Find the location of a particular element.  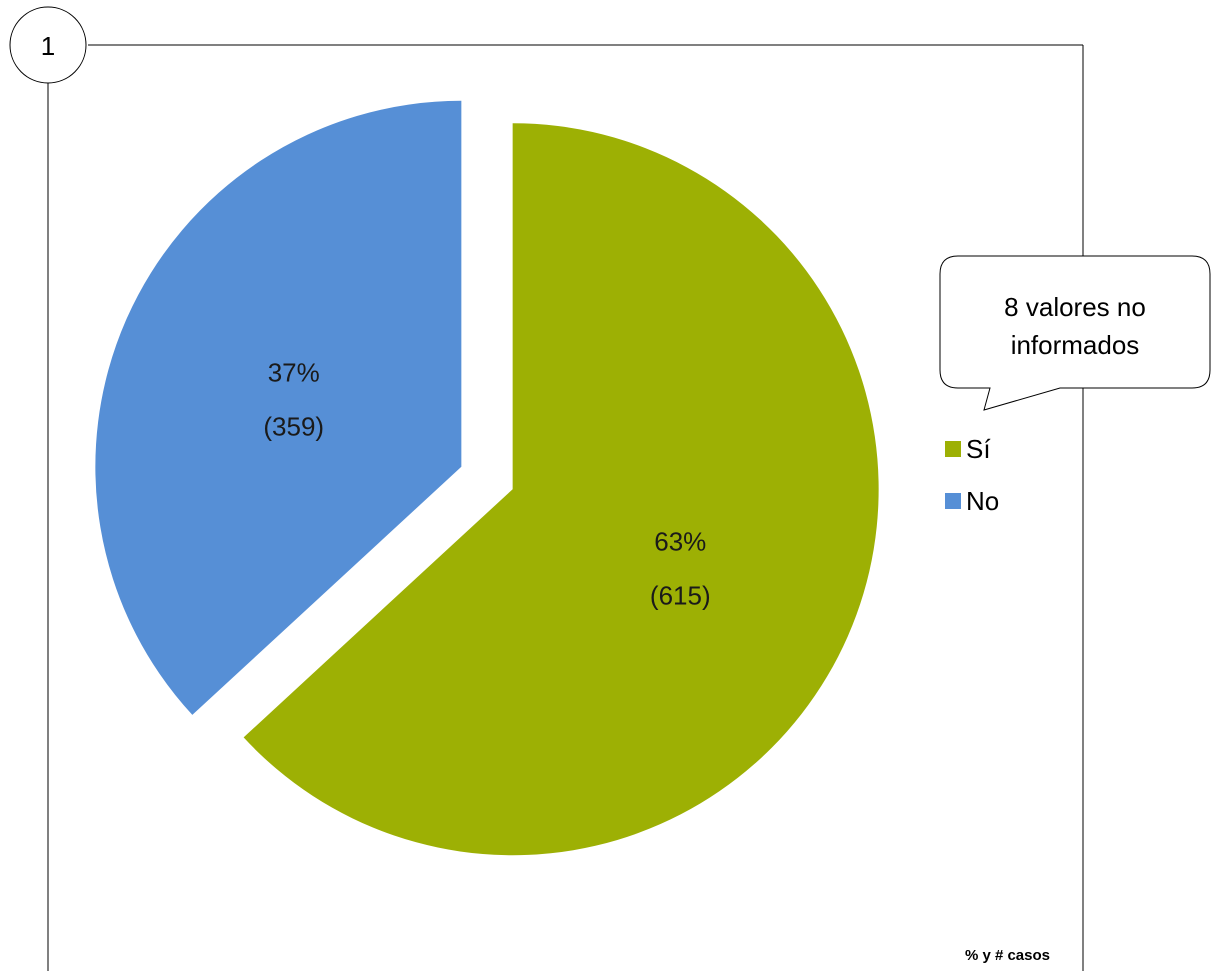

callout-line-2: informados is located at coordinates (1075, 345).